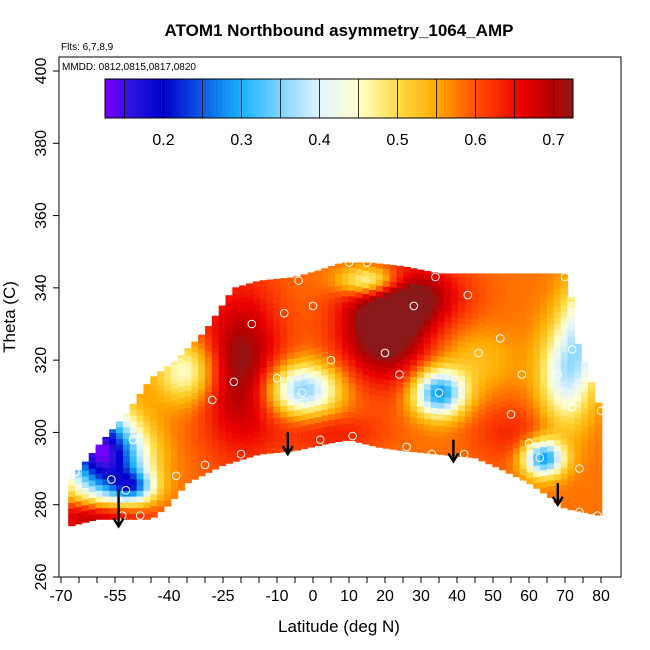 Image resolution: width=650 pixels, height=650 pixels. Describe the element at coordinates (41, 71) in the screenshot. I see `y-tick-label: 400` at that location.